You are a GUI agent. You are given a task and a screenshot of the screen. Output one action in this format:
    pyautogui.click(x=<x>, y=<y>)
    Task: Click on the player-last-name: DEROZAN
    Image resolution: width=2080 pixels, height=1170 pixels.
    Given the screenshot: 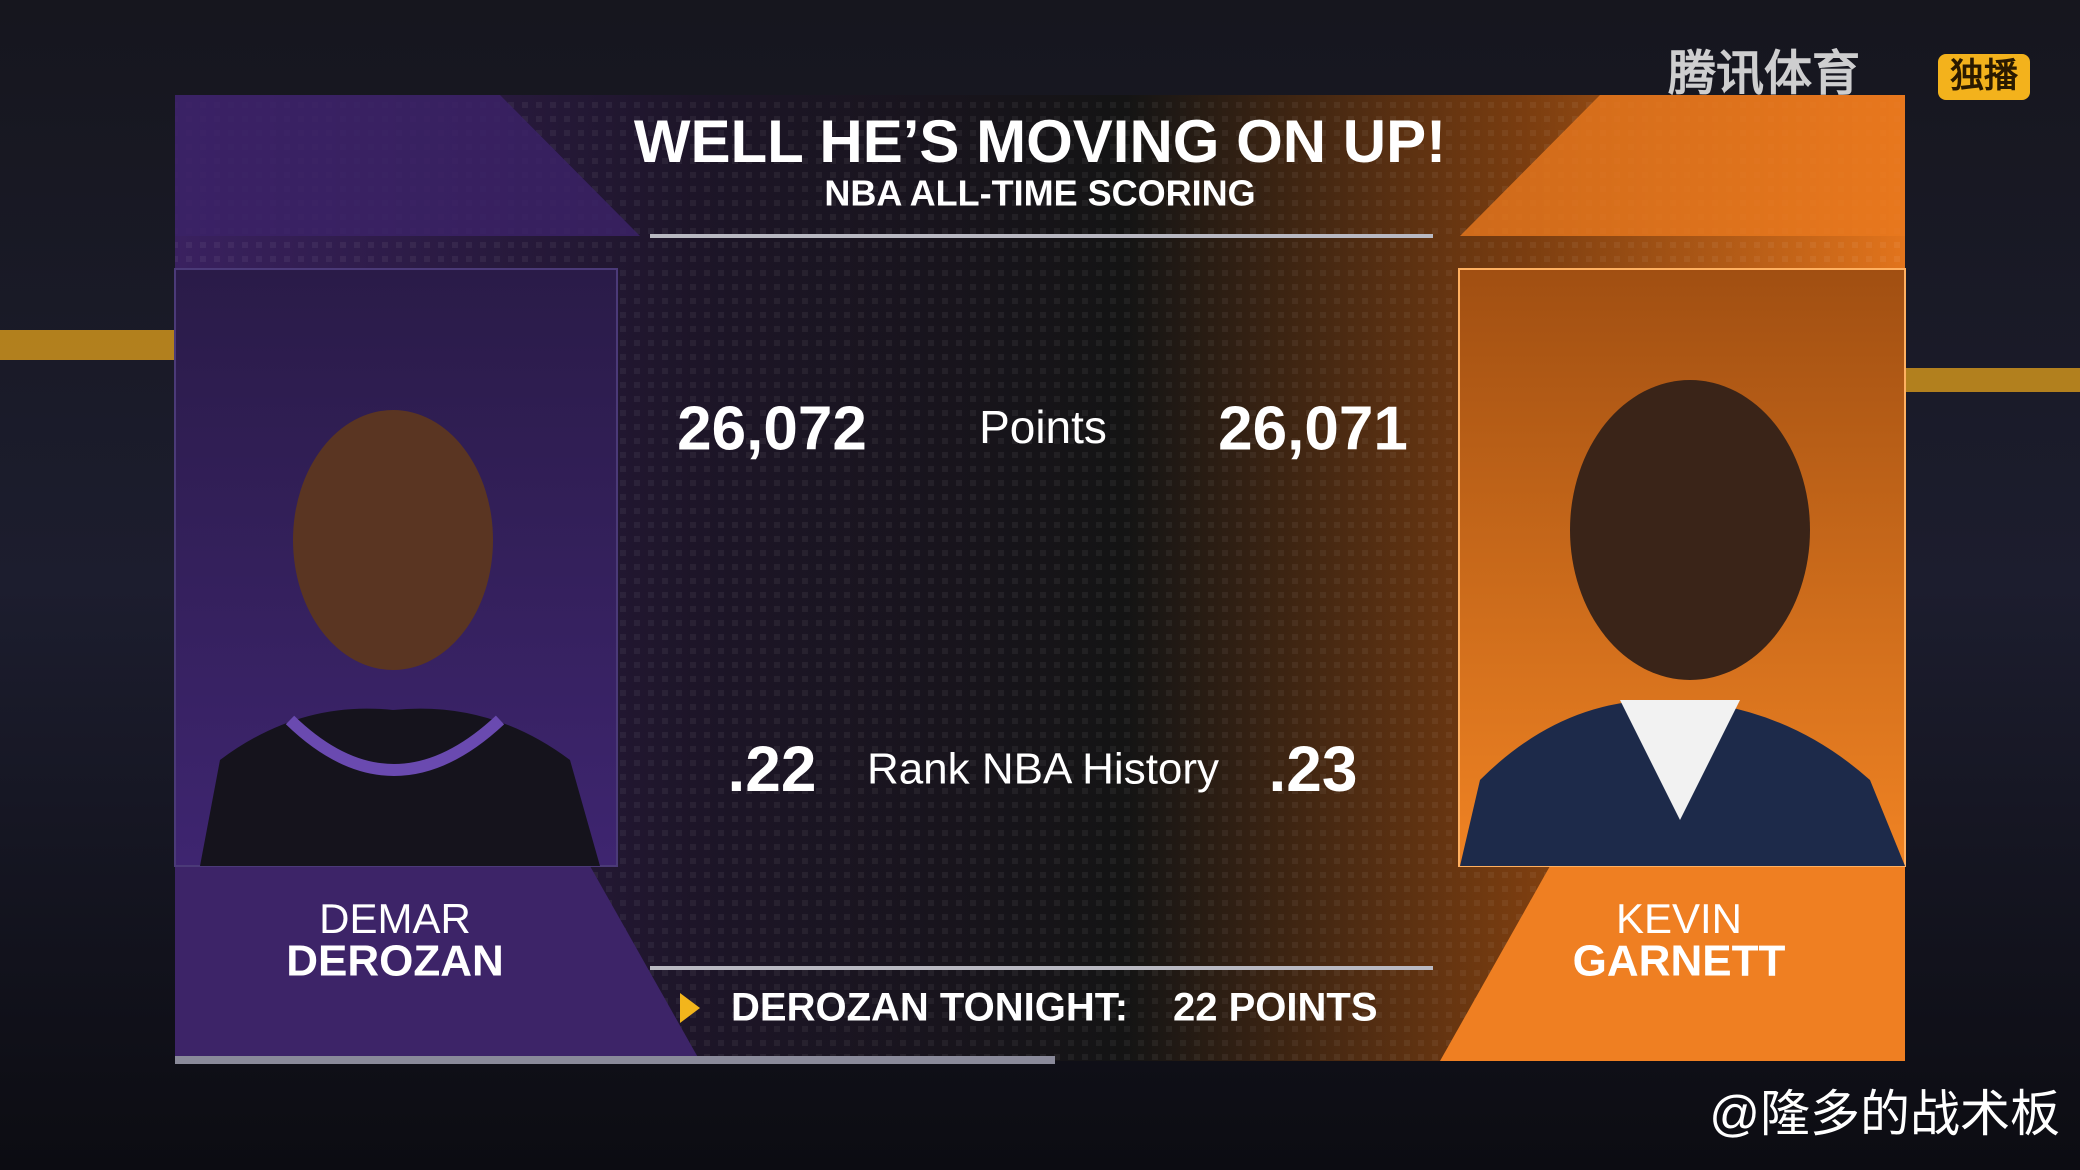 What is the action you would take?
    pyautogui.click(x=395, y=961)
    